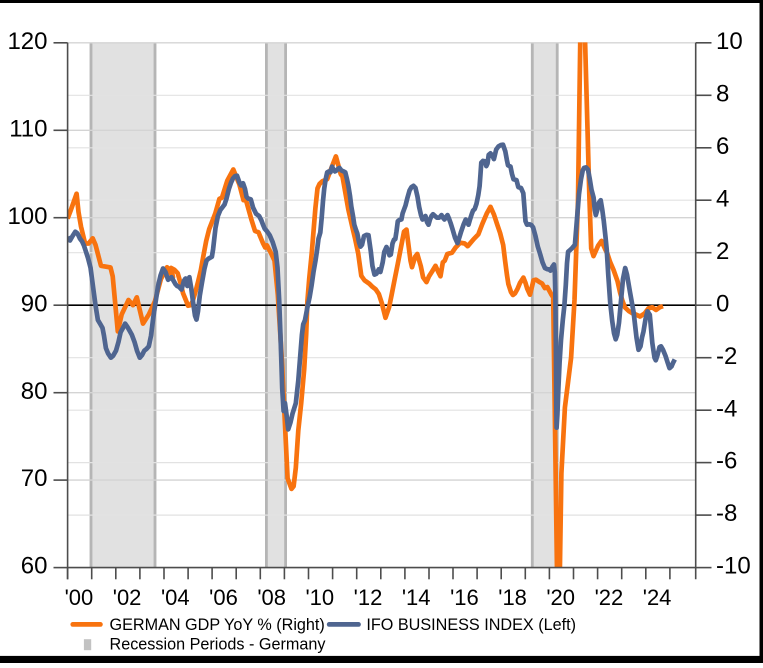 This screenshot has height=668, width=763. What do you see at coordinates (560, 597) in the screenshot?
I see `svg-text: '20` at bounding box center [560, 597].